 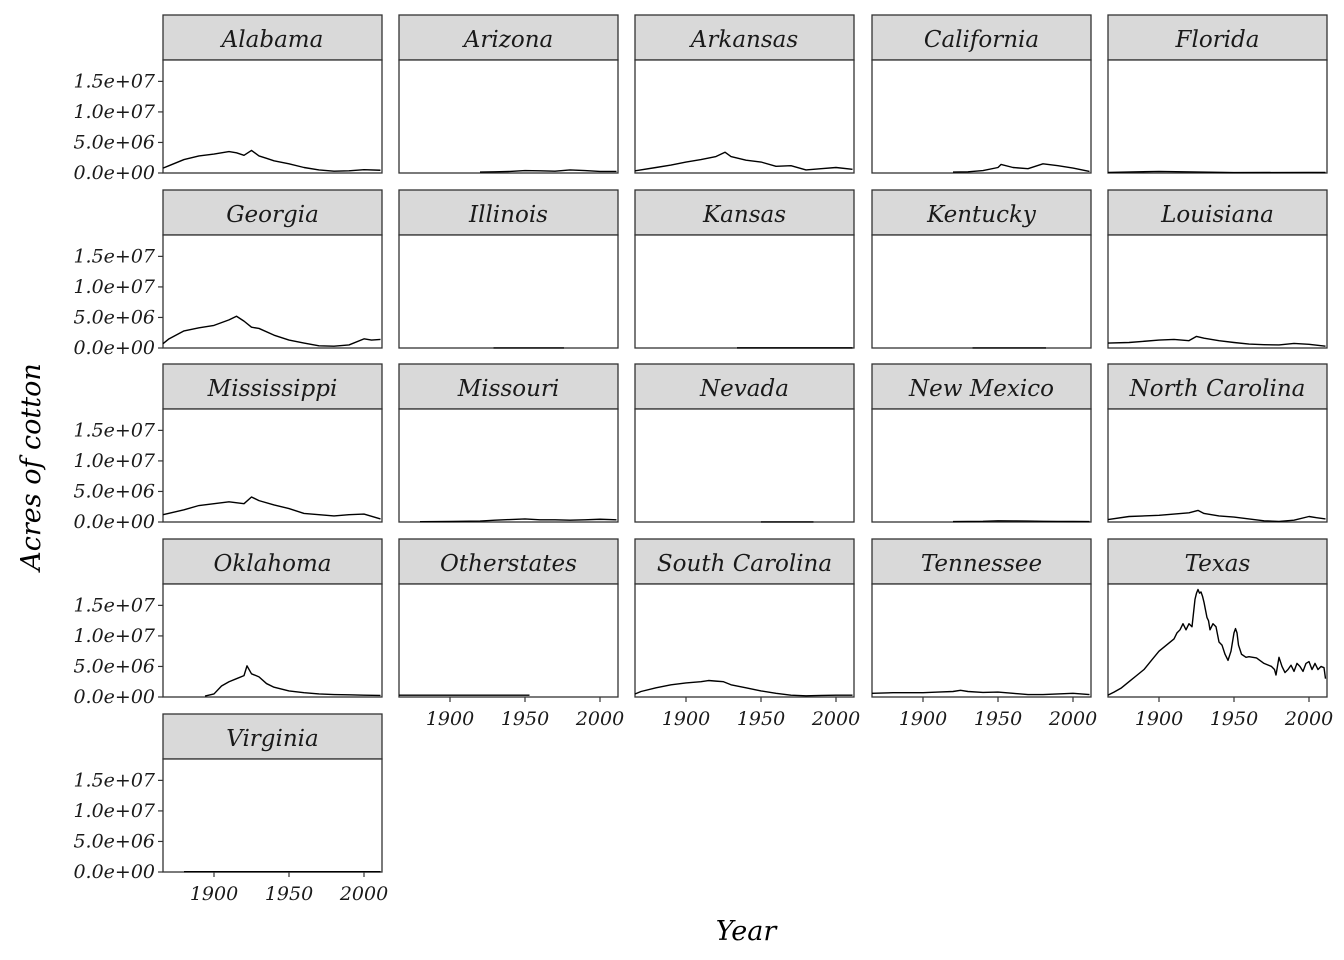 What do you see at coordinates (981, 465) in the screenshot?
I see `panel-area-new-mexico` at bounding box center [981, 465].